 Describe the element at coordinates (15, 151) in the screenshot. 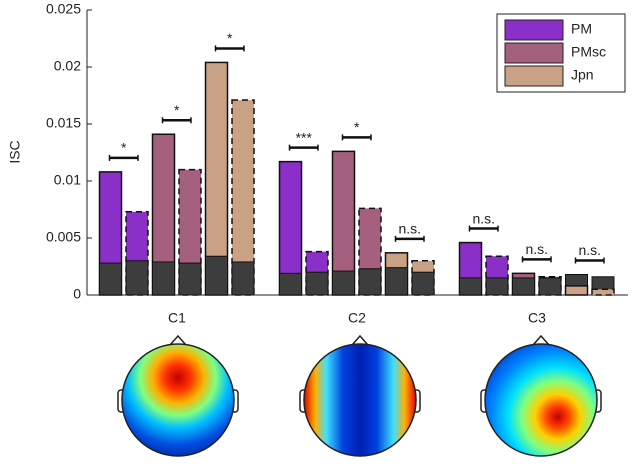

I see `y-axis-label: ISC` at that location.